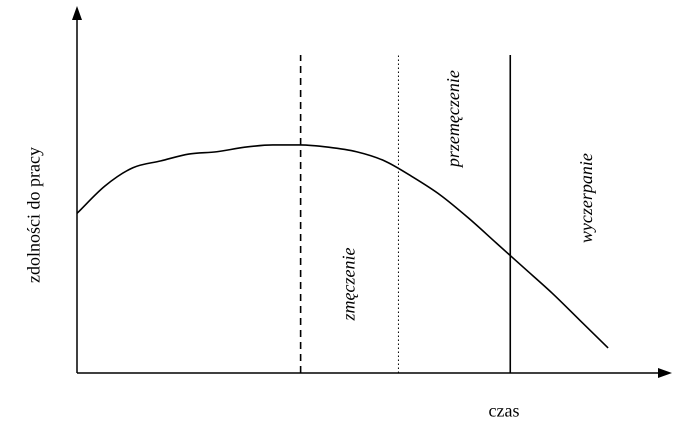  I want to click on annotation: zmęczenie, so click(348, 284).